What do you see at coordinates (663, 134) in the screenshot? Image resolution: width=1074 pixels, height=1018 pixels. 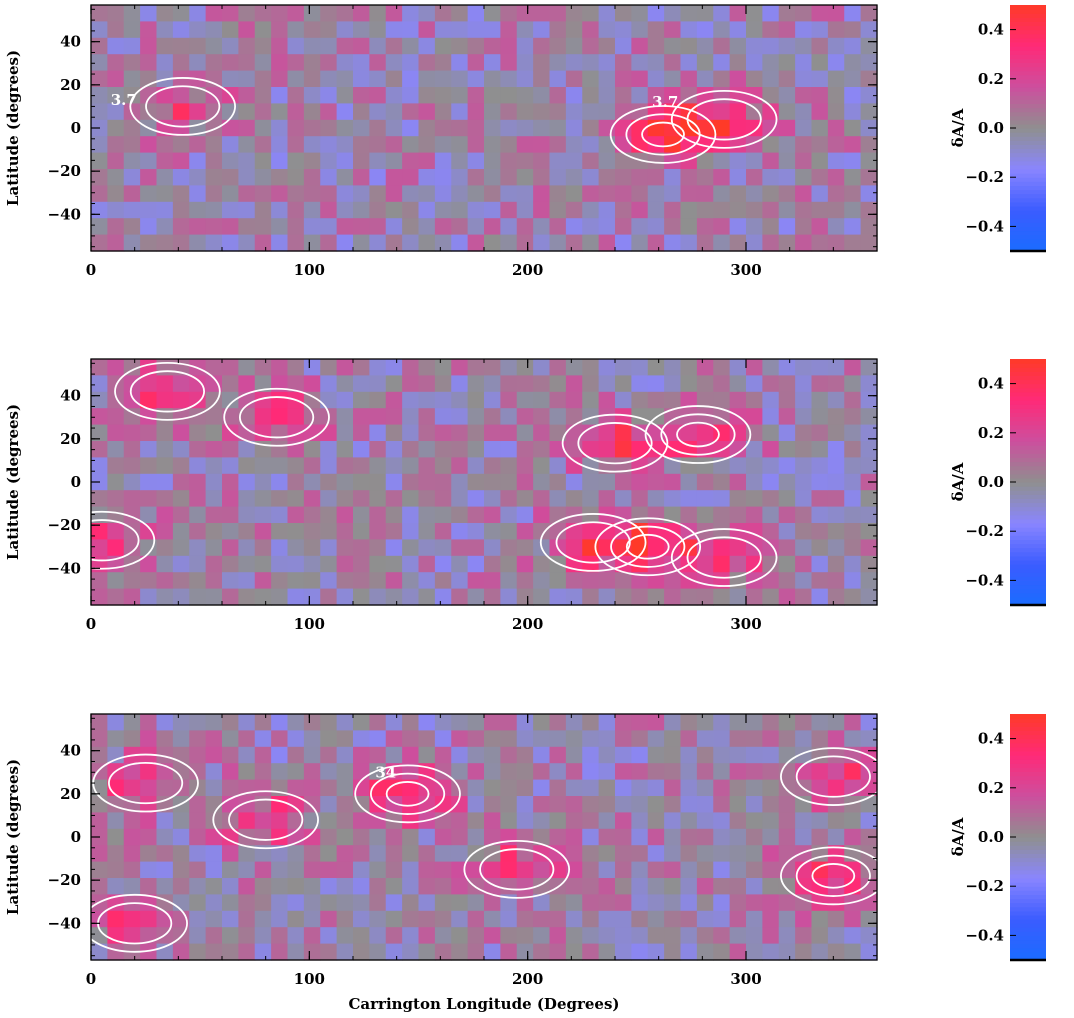 I see `contour-line` at bounding box center [663, 134].